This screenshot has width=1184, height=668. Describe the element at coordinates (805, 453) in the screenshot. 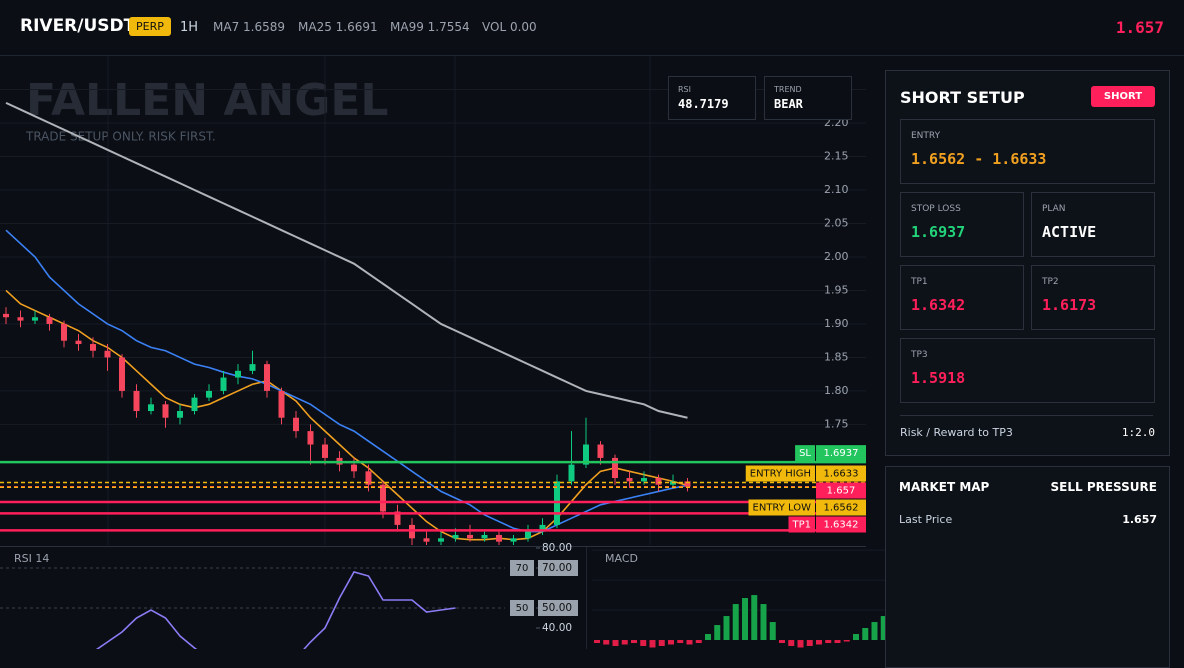

I see `level-label: SL` at that location.